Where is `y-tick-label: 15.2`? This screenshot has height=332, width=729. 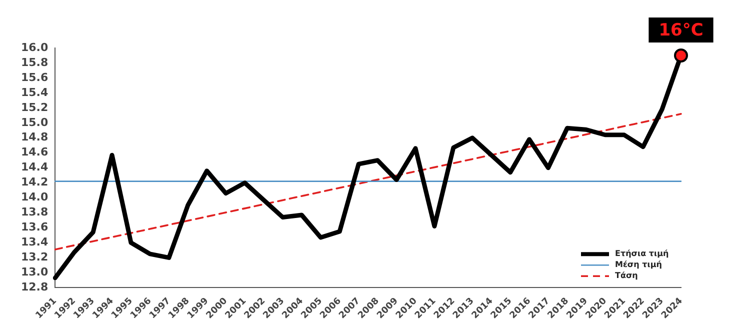 y-tick-label: 15.2 is located at coordinates (34, 107).